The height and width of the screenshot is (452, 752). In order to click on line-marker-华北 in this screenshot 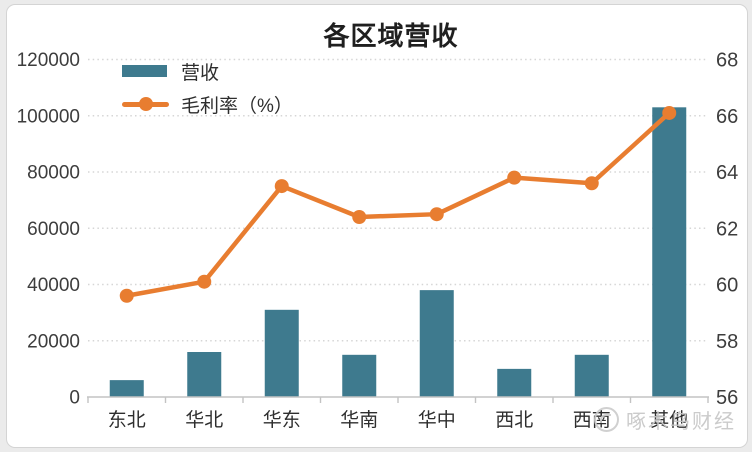, I will do `click(204, 281)`.